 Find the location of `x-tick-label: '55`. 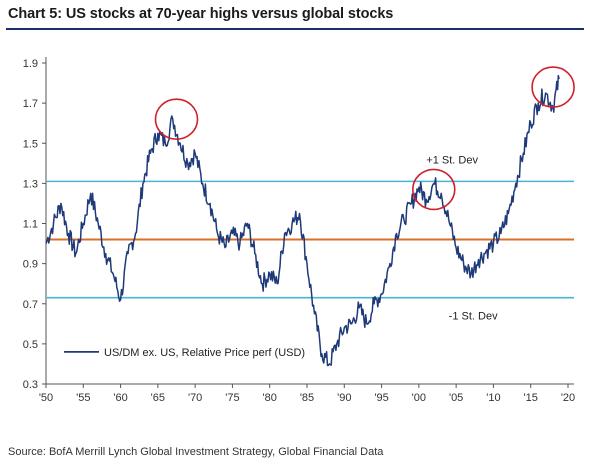

x-tick-label: '55 is located at coordinates (83, 398).